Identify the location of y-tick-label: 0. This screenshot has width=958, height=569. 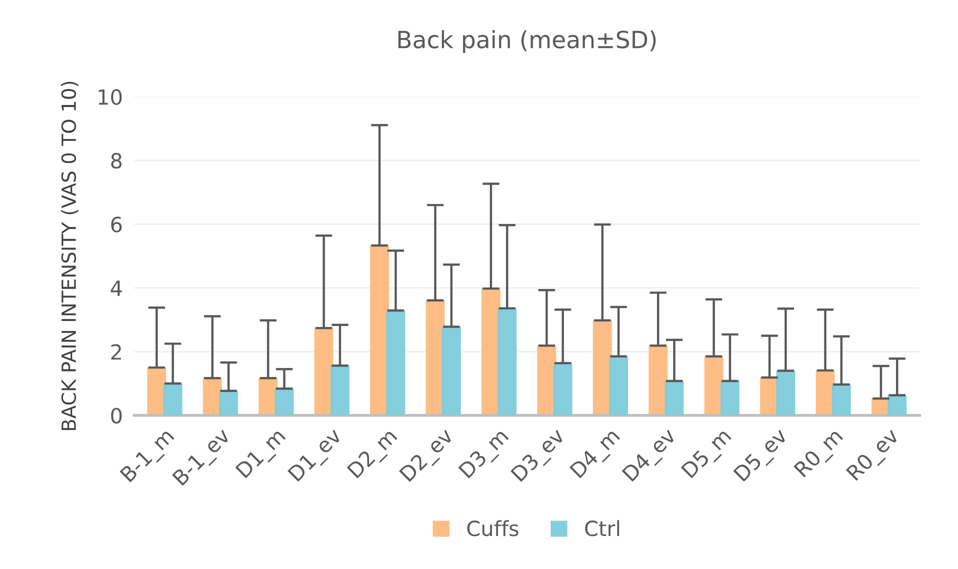
(116, 416).